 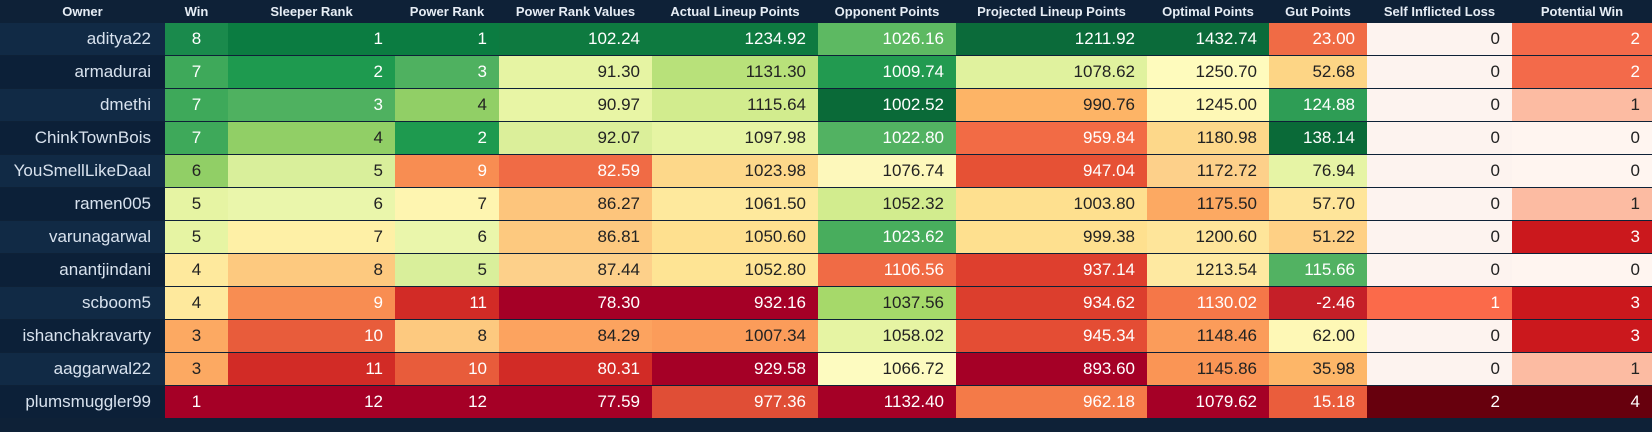 What do you see at coordinates (735, 402) in the screenshot?
I see `table-cell-actual-lineup-points: 977.36` at bounding box center [735, 402].